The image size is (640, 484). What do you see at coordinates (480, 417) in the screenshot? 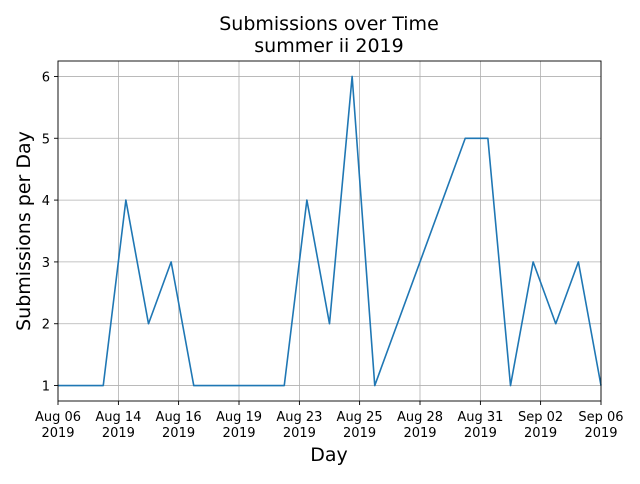
I see `x-tick-label: Aug 31` at bounding box center [480, 417].